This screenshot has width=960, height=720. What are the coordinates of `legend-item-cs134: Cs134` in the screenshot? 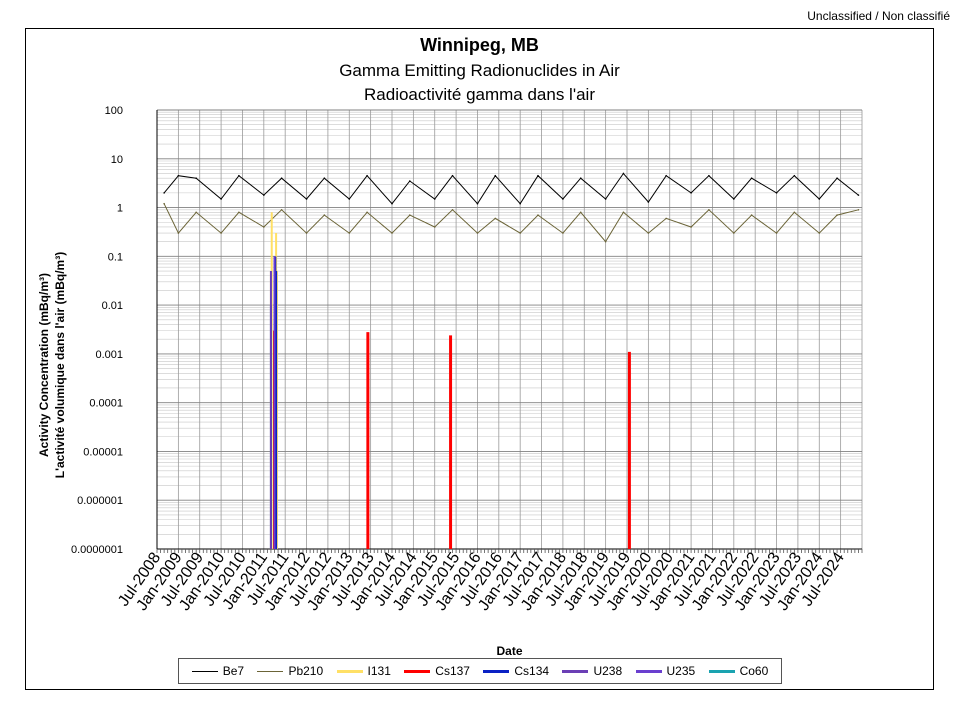 It's located at (516, 671).